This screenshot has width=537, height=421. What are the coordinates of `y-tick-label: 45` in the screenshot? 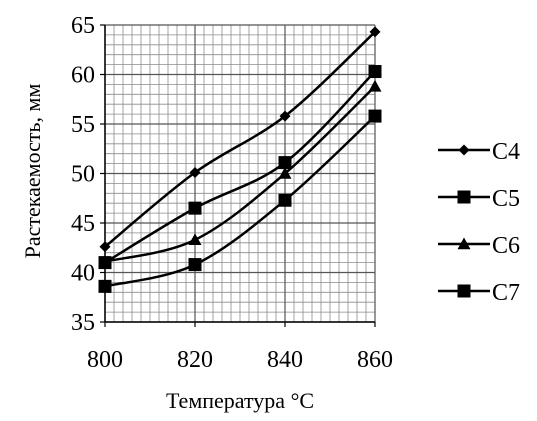 It's located at (83, 224).